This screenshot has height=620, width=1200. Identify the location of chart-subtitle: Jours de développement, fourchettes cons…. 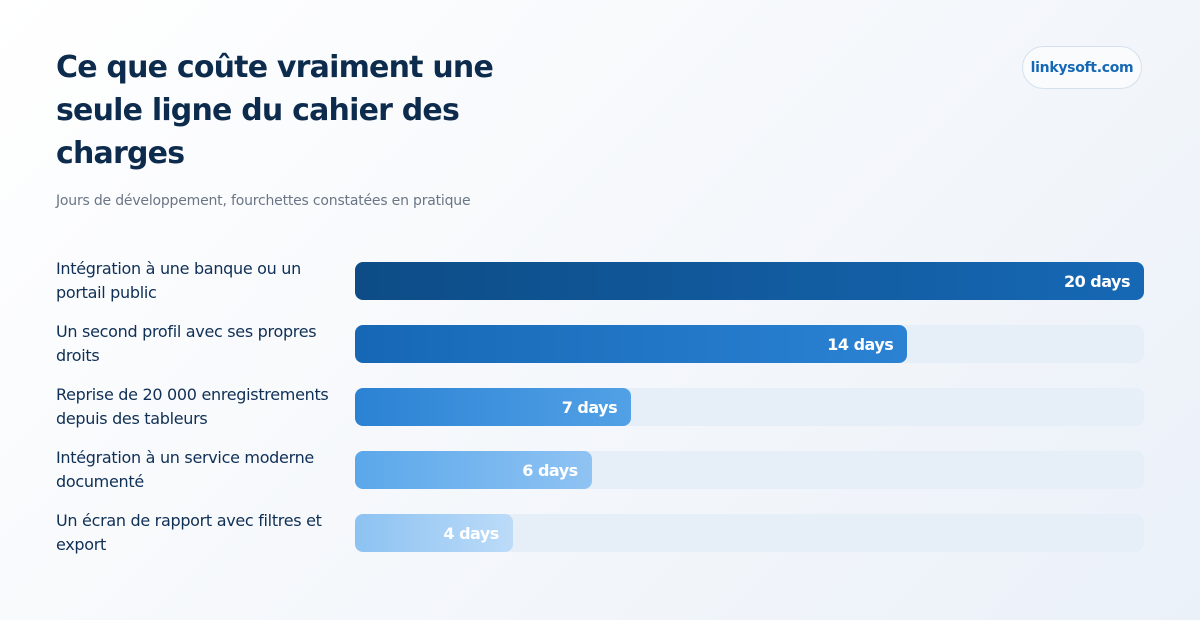
(263, 201).